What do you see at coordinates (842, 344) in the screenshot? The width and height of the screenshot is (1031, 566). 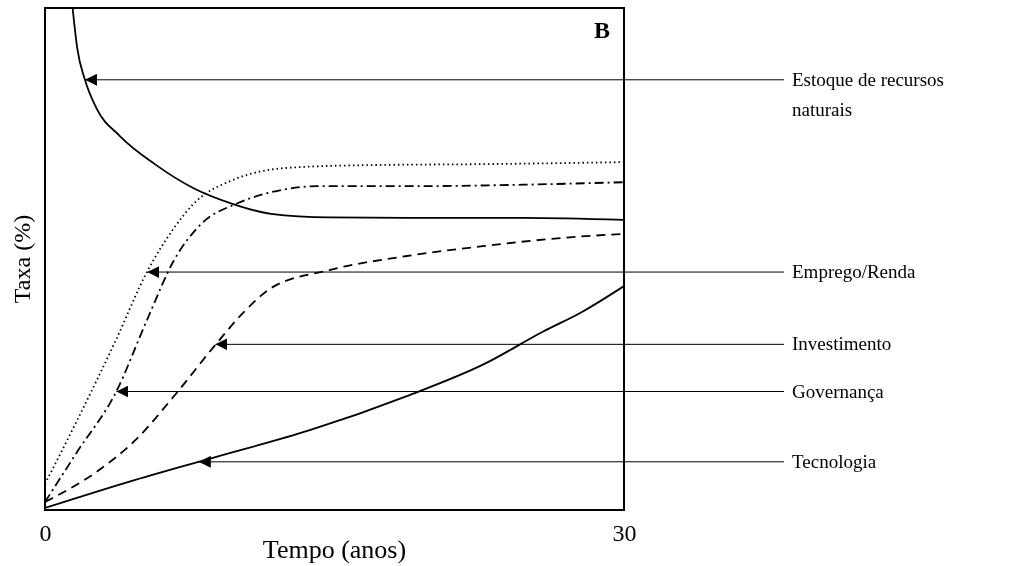 I see `annotation: Investimento` at bounding box center [842, 344].